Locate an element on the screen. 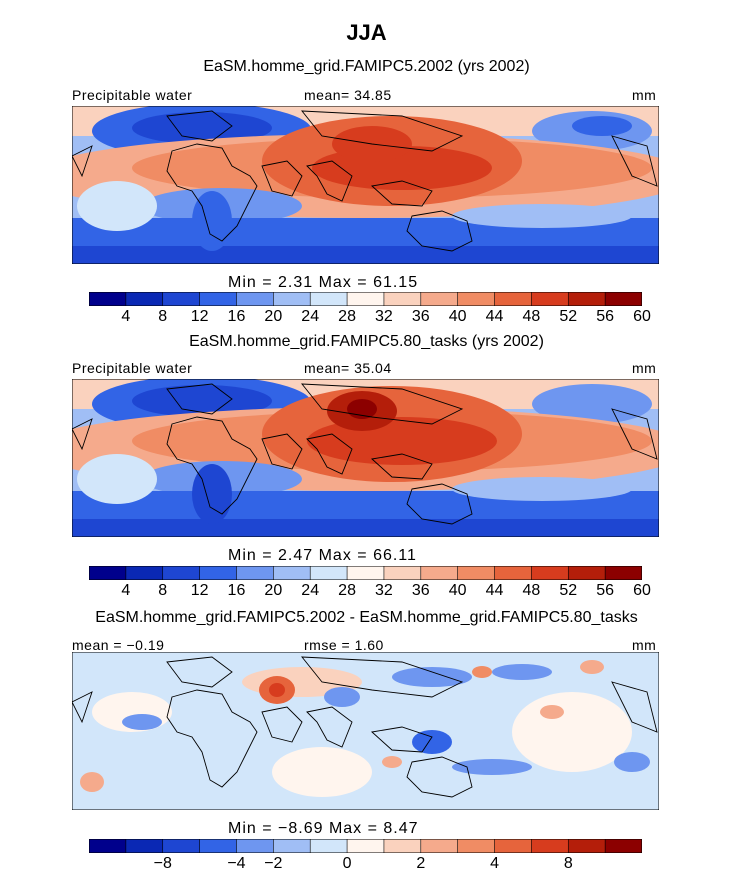  panel-2-mean-label: mean= 35.04 is located at coordinates (348, 368).